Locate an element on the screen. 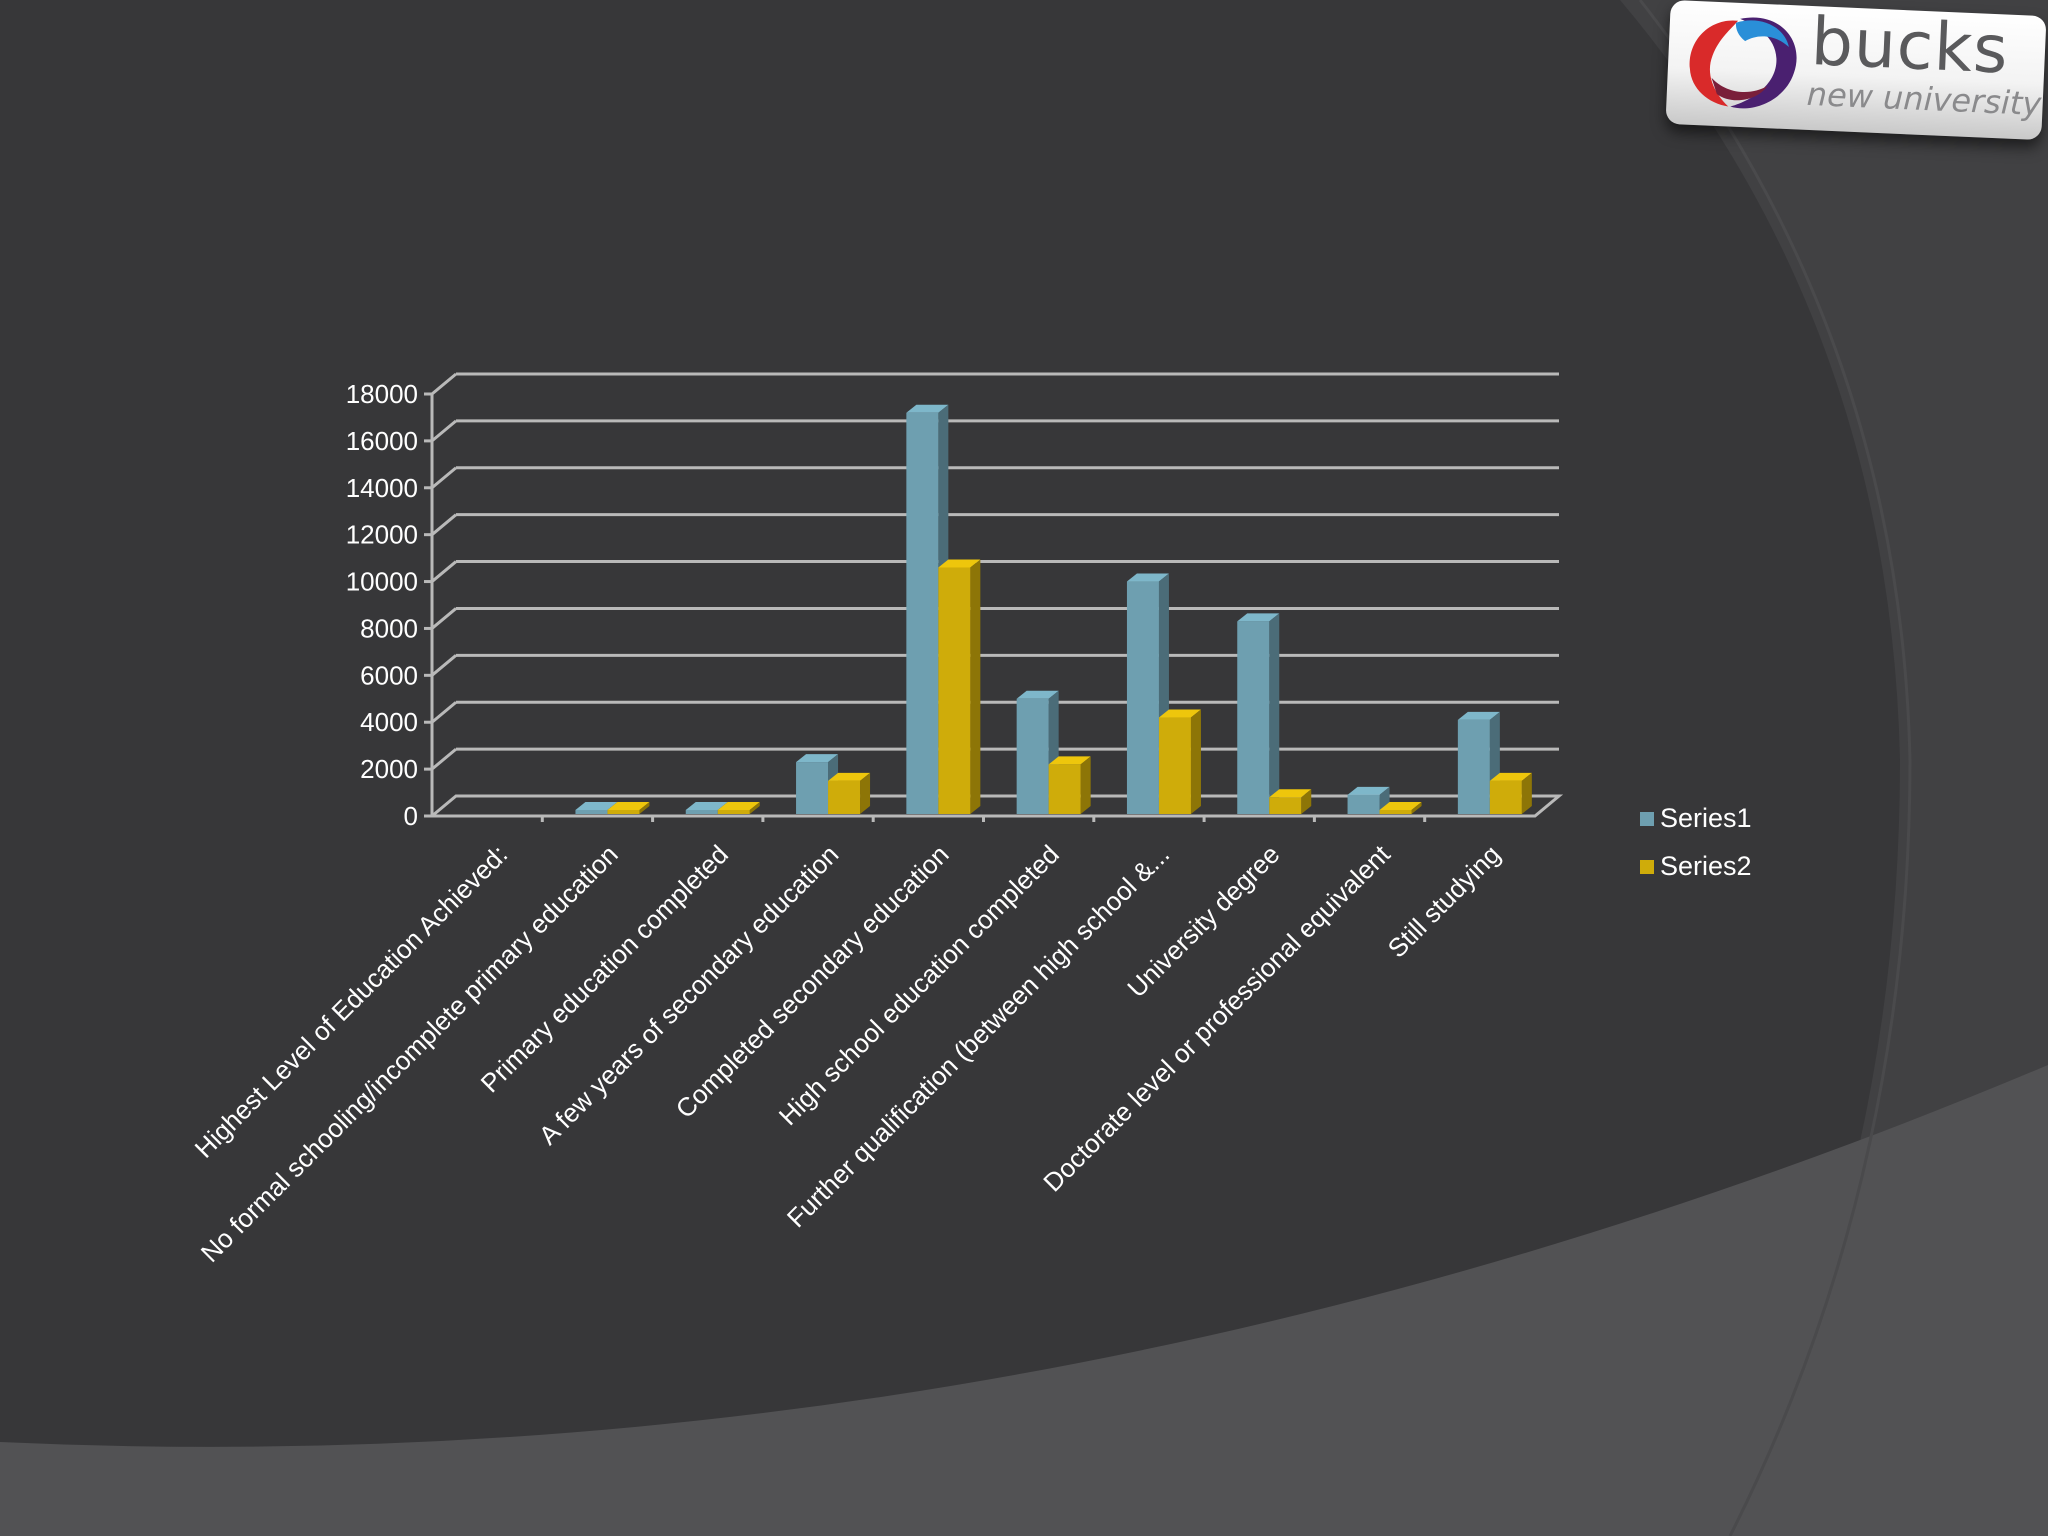 This screenshot has height=1536, width=2048. bucks-logo: bucks new university is located at coordinates (1856, 70).